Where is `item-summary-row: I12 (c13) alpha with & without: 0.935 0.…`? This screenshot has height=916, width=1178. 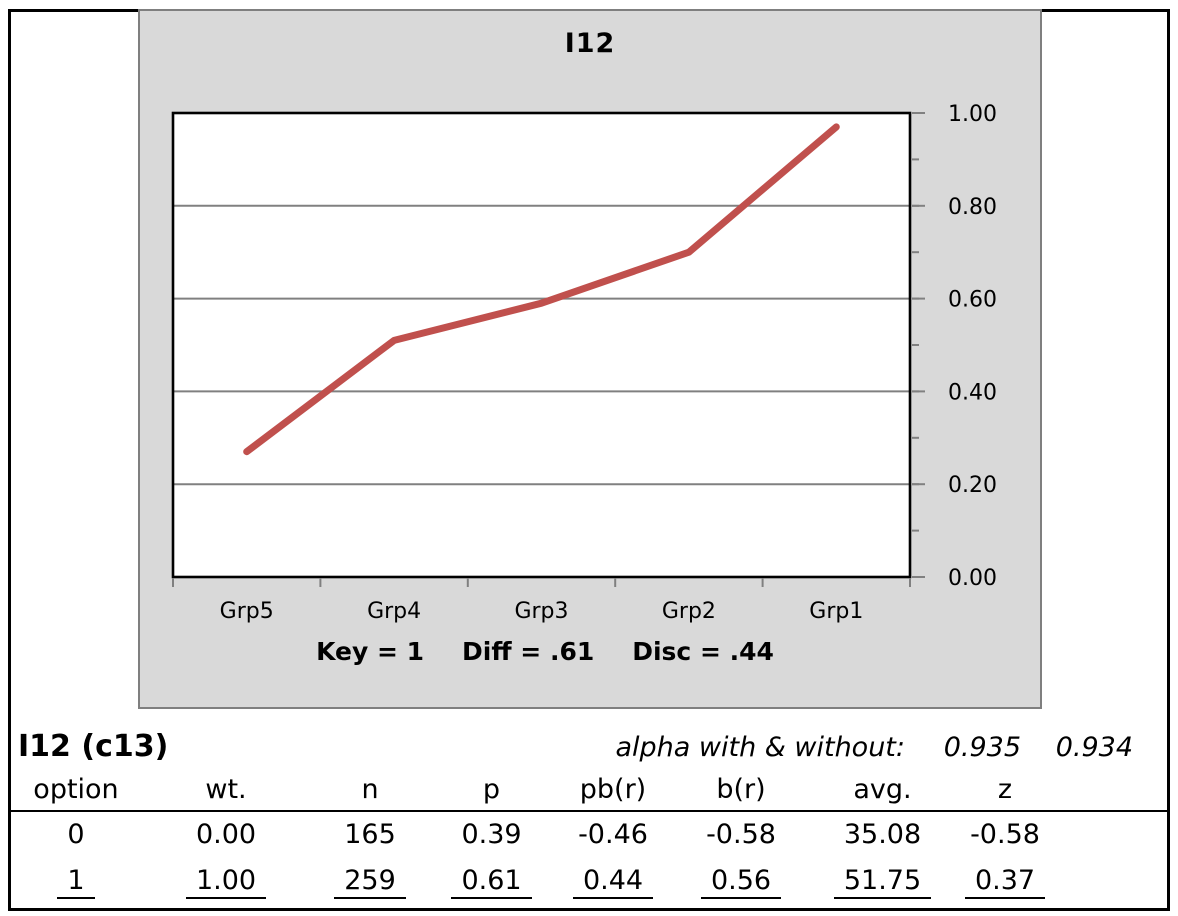
item-summary-row: I12 (c13) alpha with & without: 0.935 0.… is located at coordinates (589, 750).